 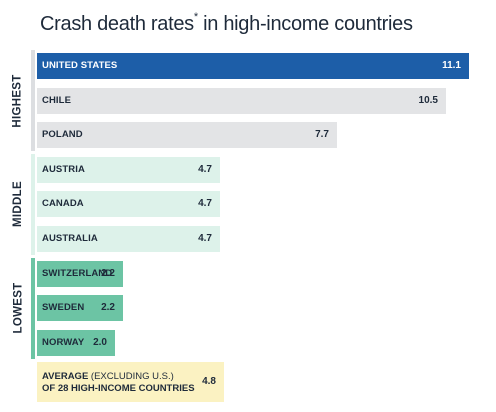 What do you see at coordinates (253, 66) in the screenshot?
I see `bar-united-states: UNITED STATES 11.1` at bounding box center [253, 66].